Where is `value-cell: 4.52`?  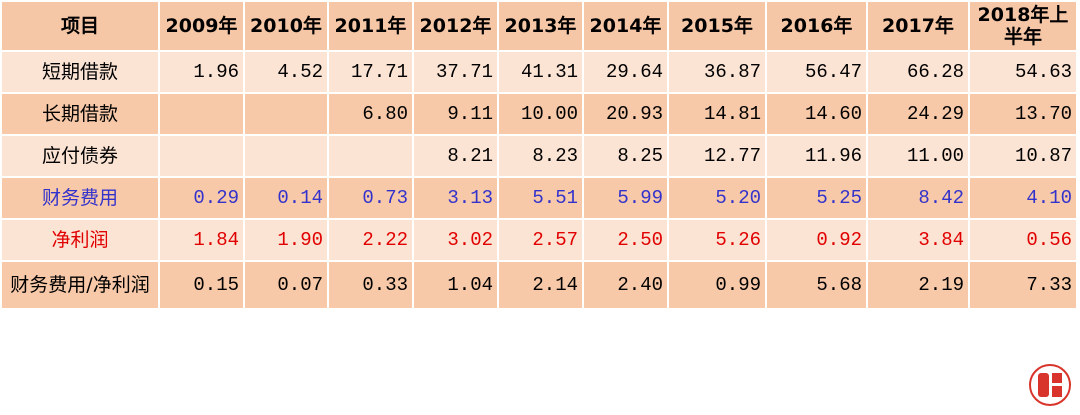 value-cell: 4.52 is located at coordinates (286, 72).